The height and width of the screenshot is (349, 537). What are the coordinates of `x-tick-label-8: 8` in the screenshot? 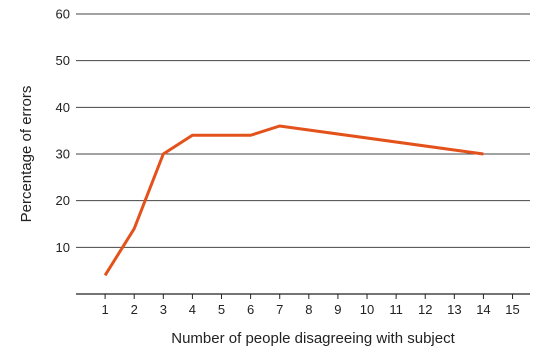 It's located at (308, 309).